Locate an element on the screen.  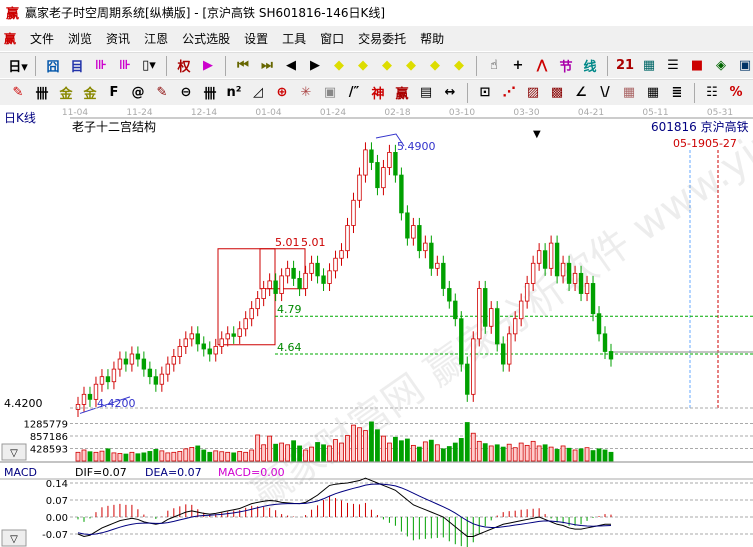
next-icon: ▶ is located at coordinates (315, 65).